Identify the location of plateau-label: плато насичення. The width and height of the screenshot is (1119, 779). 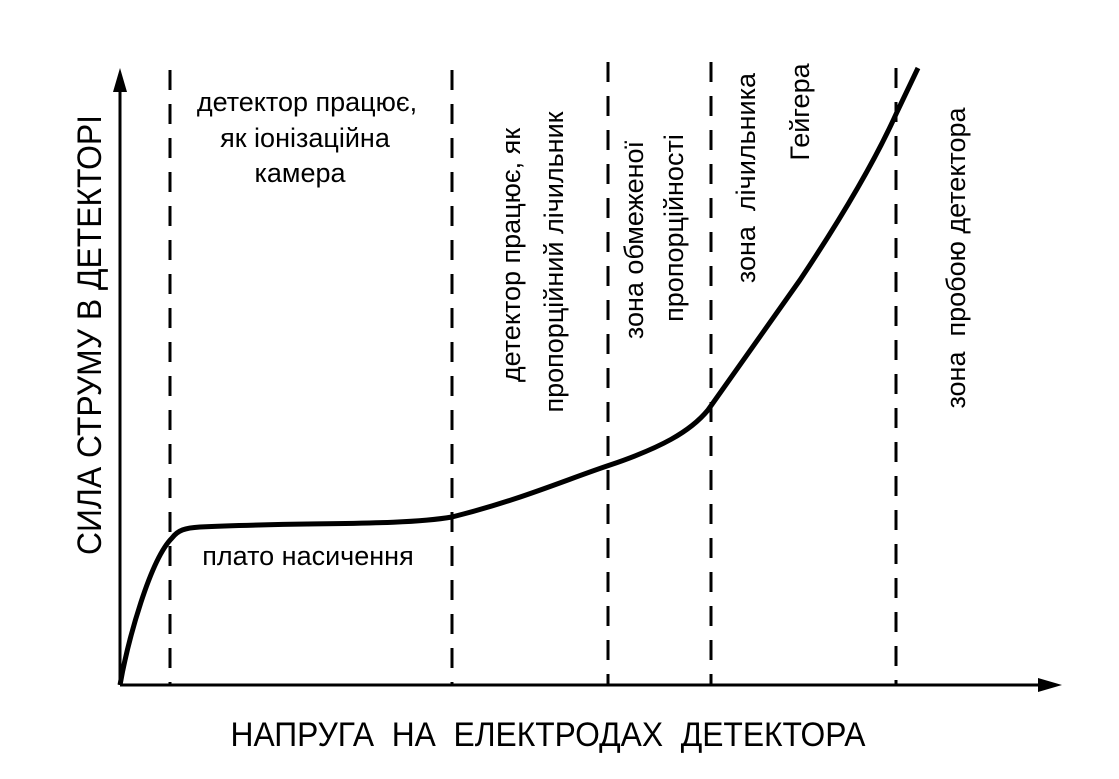
(307, 556).